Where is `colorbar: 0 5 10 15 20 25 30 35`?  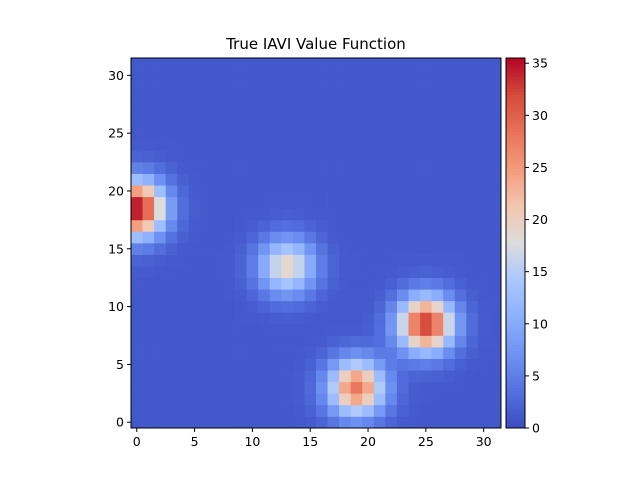 colorbar: 0 5 10 15 20 25 30 35 is located at coordinates (526, 246).